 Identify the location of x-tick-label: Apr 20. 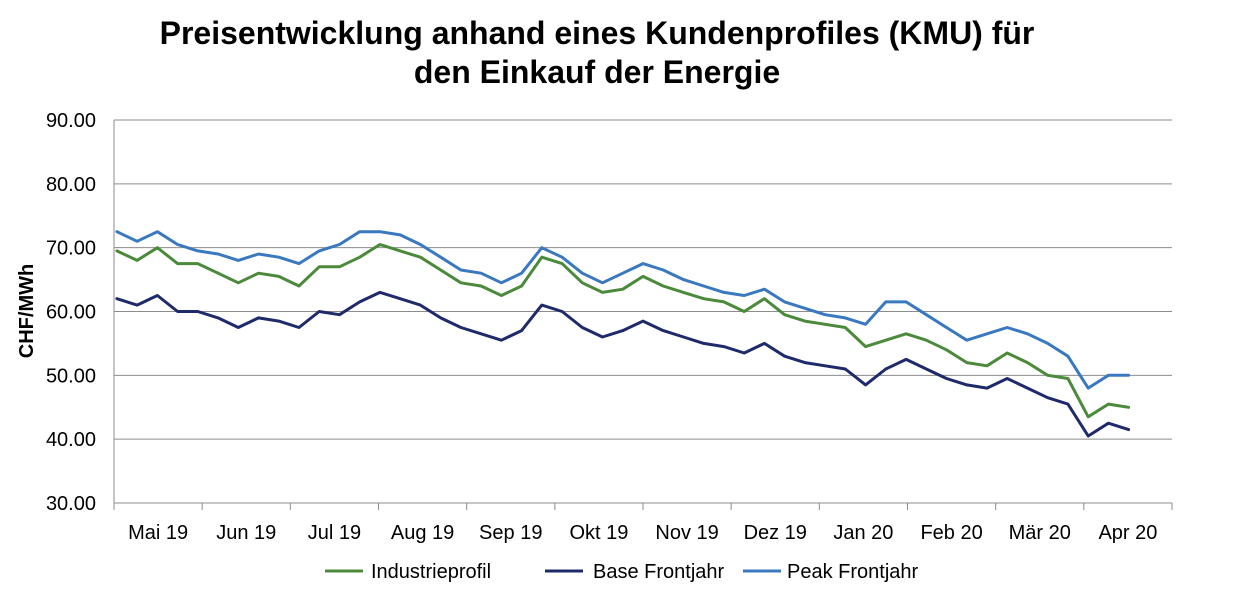
(1127, 533).